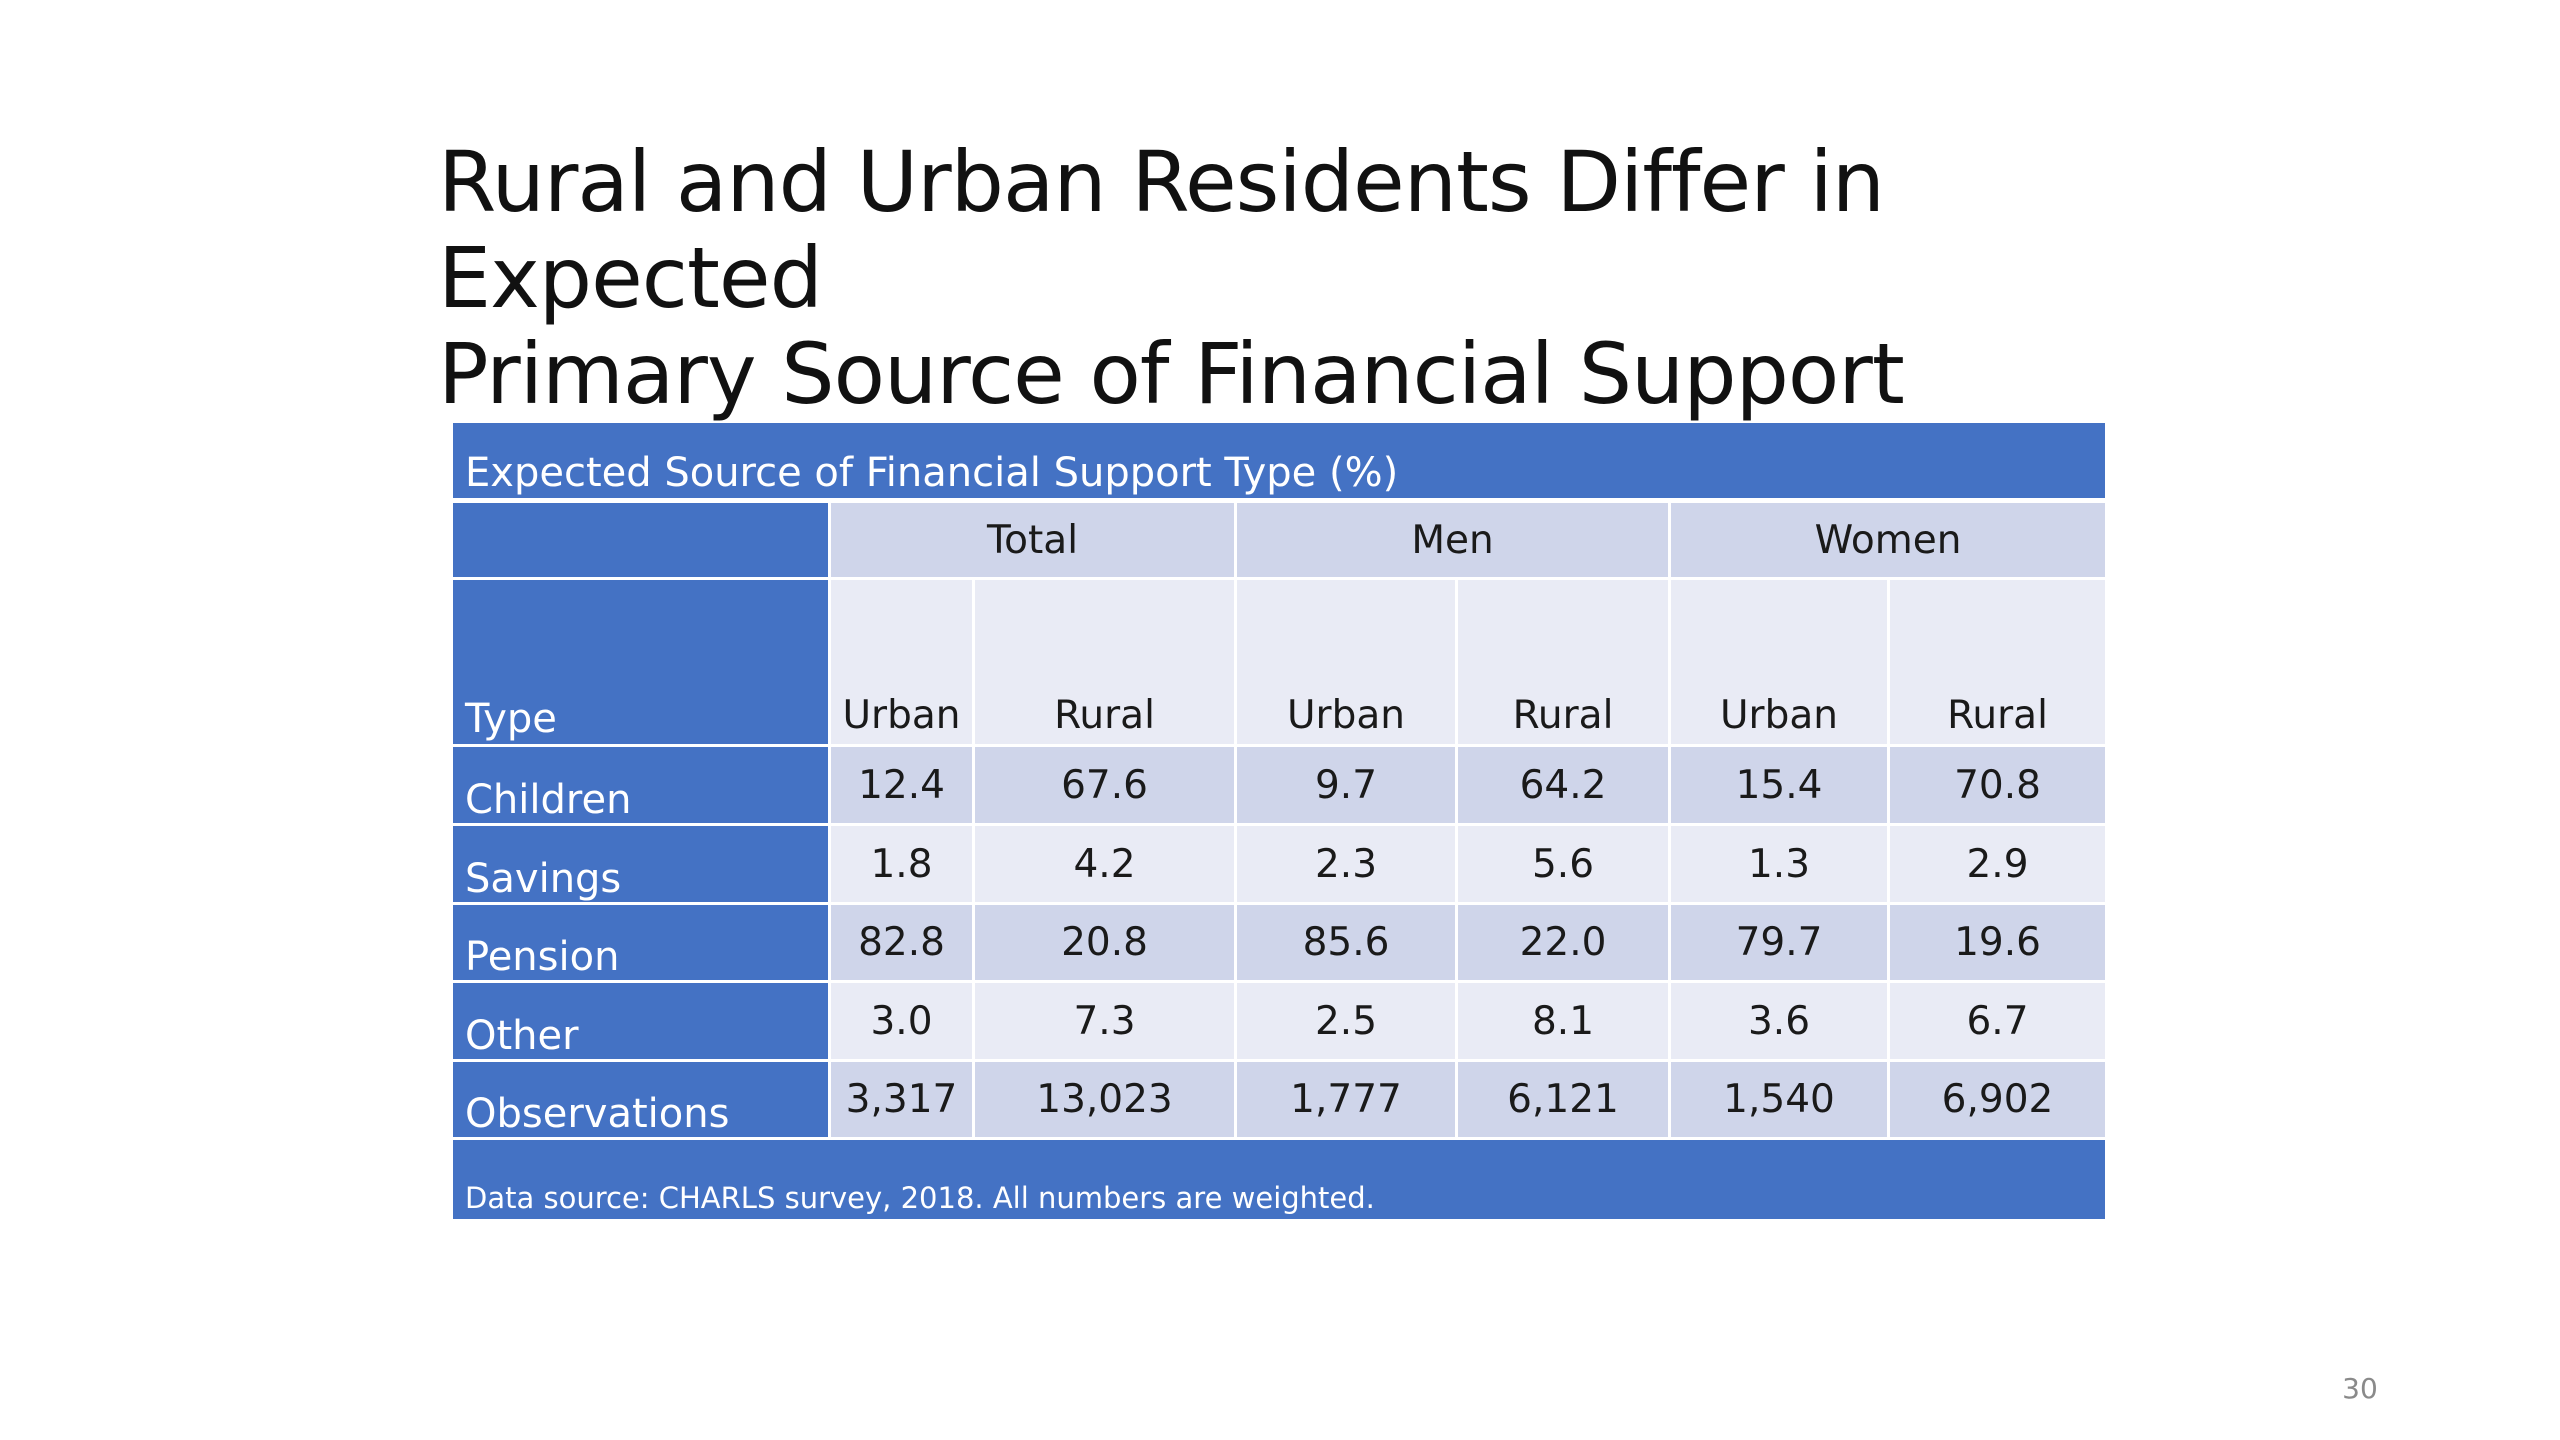 The image size is (2560, 1440). Describe the element at coordinates (1034, 541) in the screenshot. I see `group-header-total: Total` at that location.